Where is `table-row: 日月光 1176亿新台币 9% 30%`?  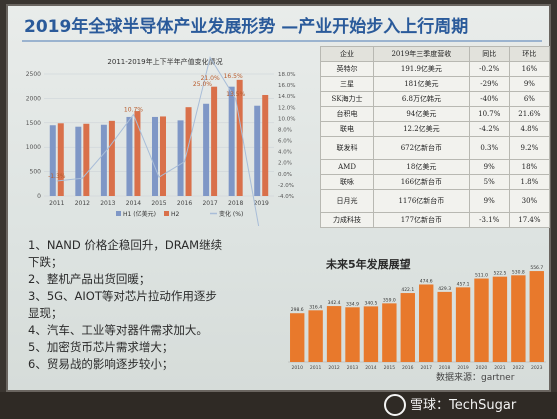
table-row: 日月光 1176亿新台币 9% 30% is located at coordinates (435, 201).